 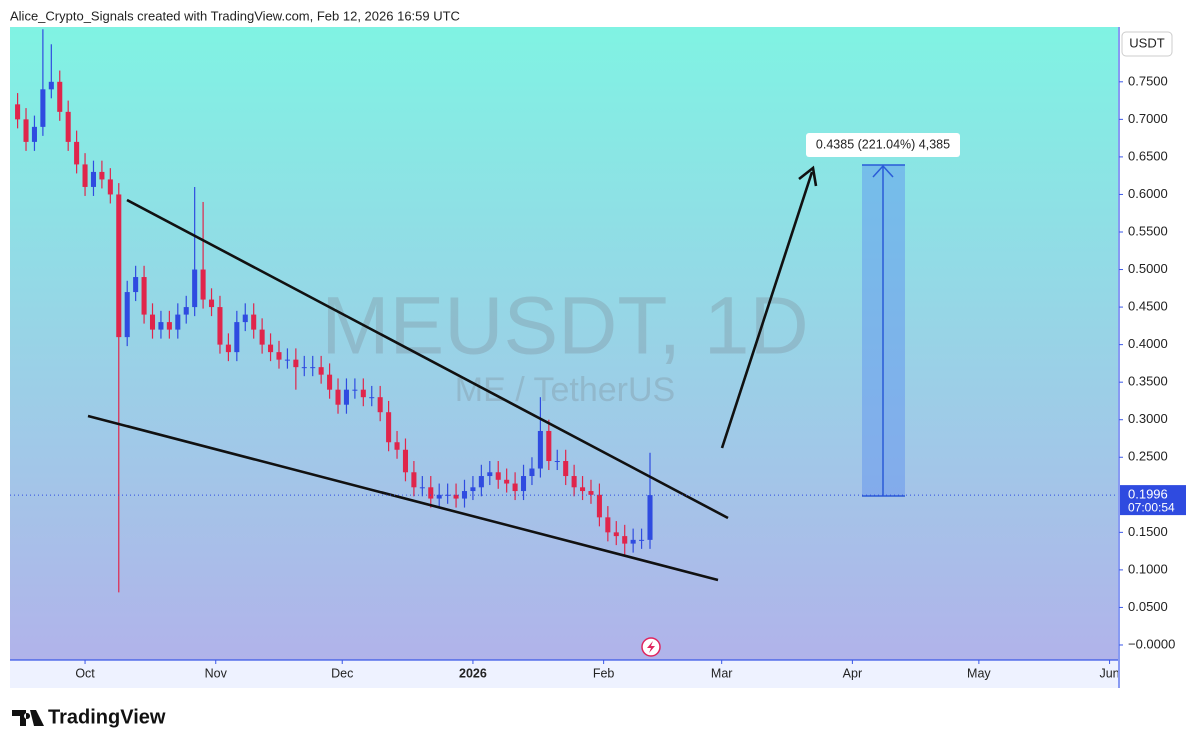 I want to click on y-tick-label: 0.7000, so click(x=1148, y=118).